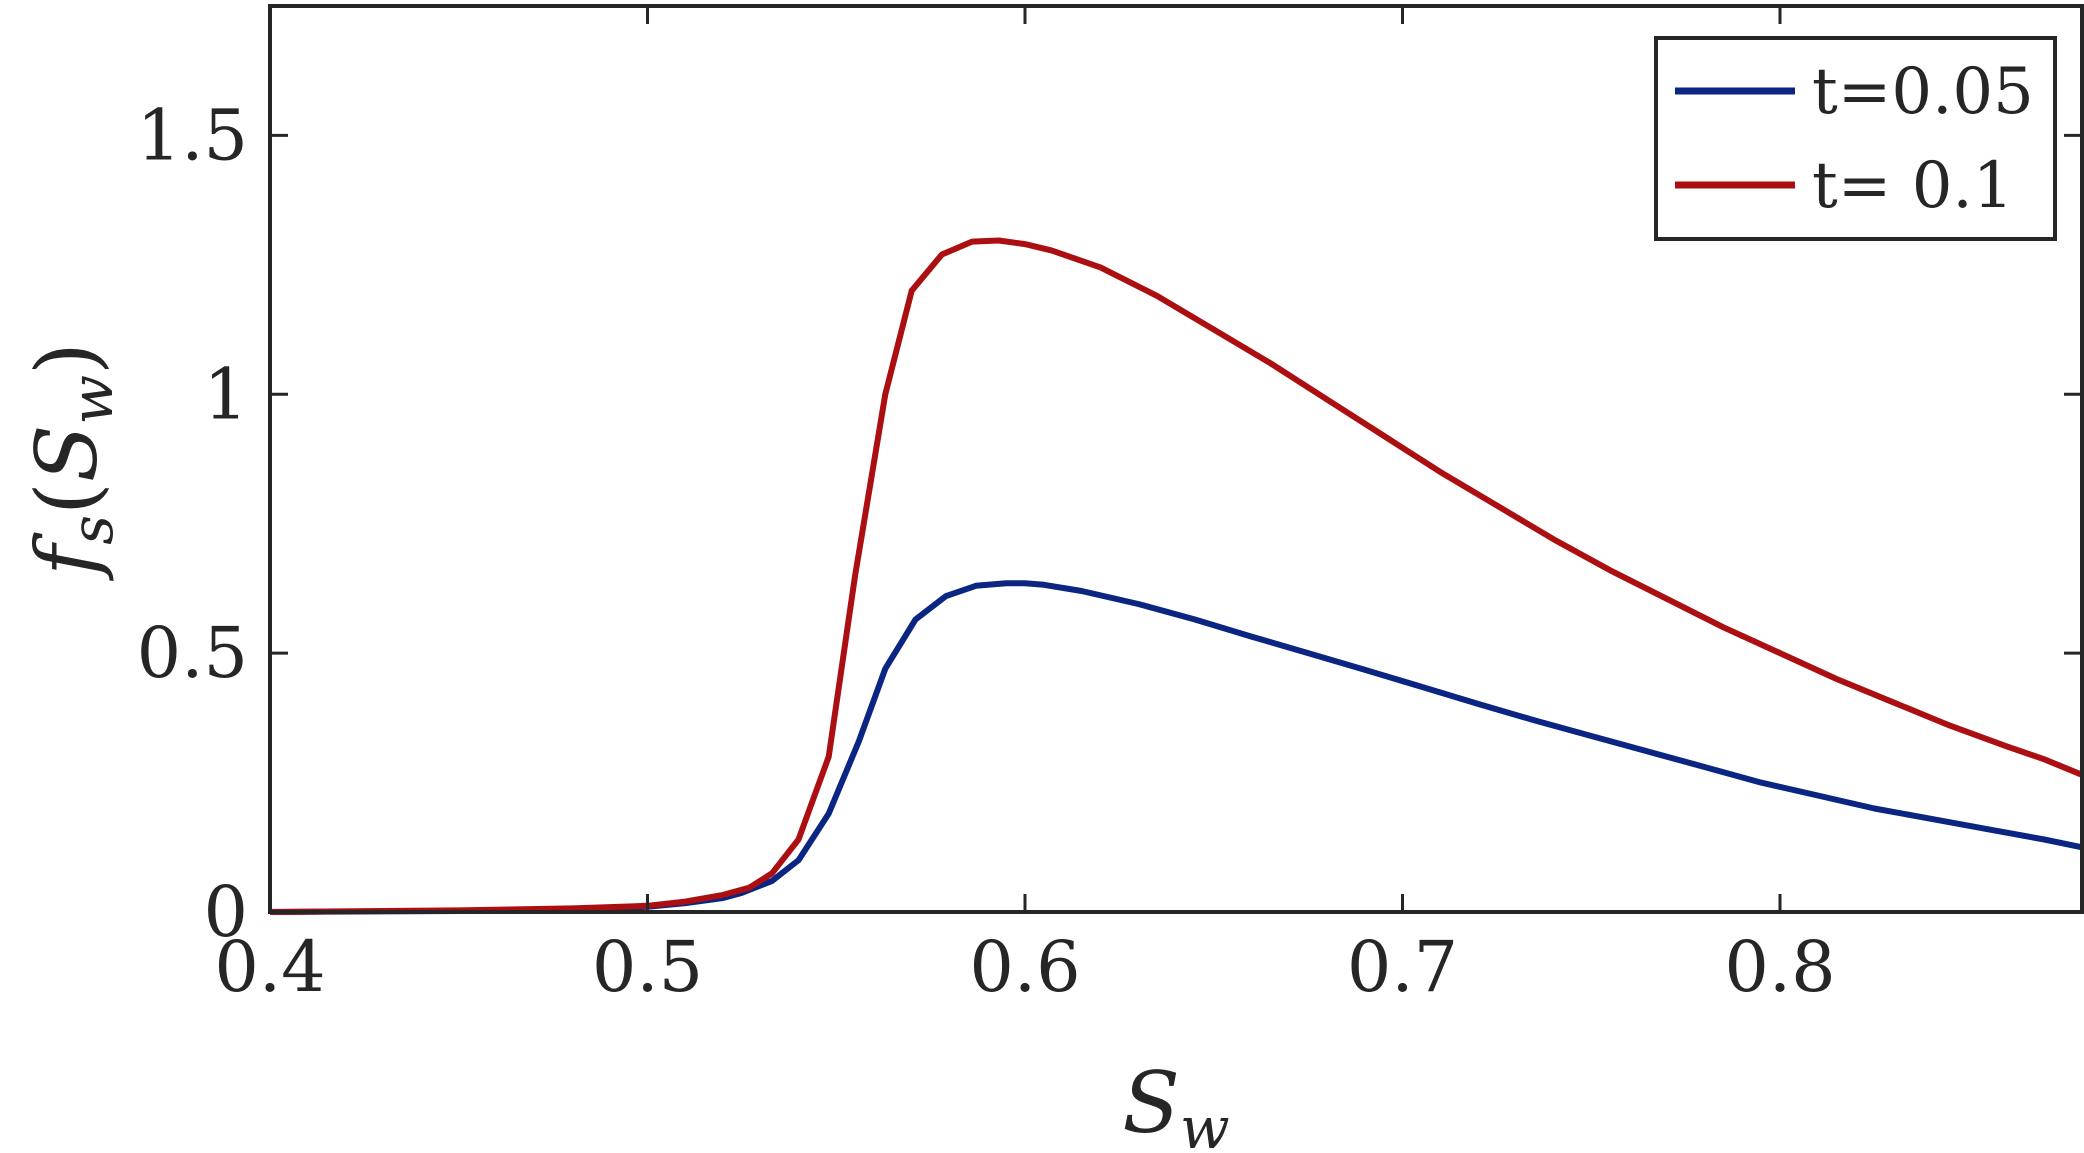 This screenshot has height=1153, width=2084. Describe the element at coordinates (1024, 967) in the screenshot. I see `x-tick-label: 0.6` at that location.